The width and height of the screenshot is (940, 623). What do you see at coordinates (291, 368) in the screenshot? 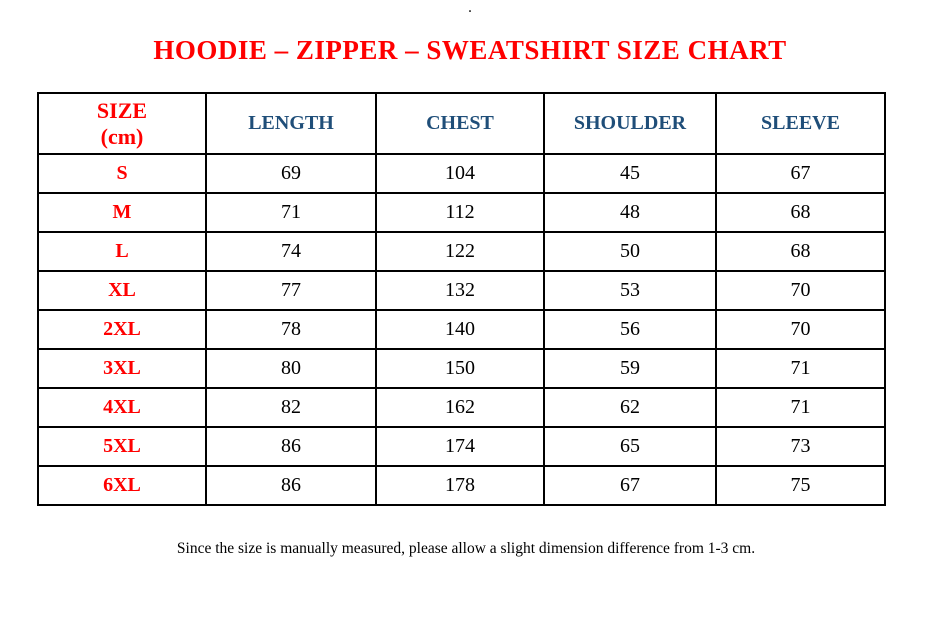
I see `length-value: 80` at bounding box center [291, 368].